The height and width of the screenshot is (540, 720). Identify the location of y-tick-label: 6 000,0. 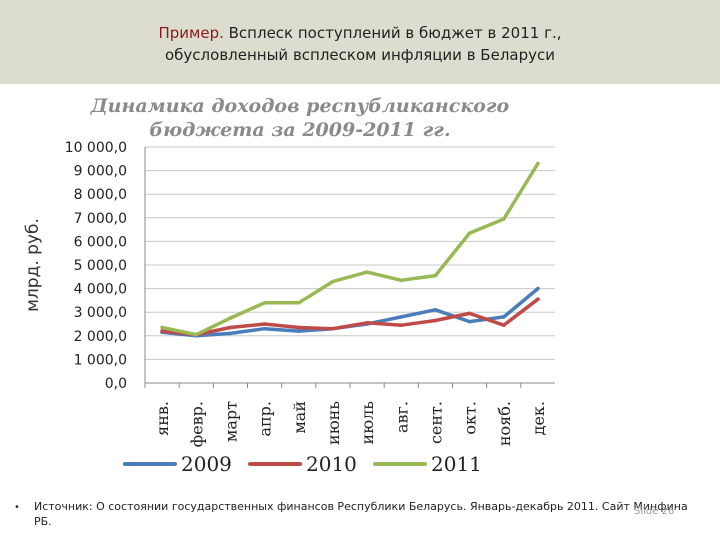
(100, 242).